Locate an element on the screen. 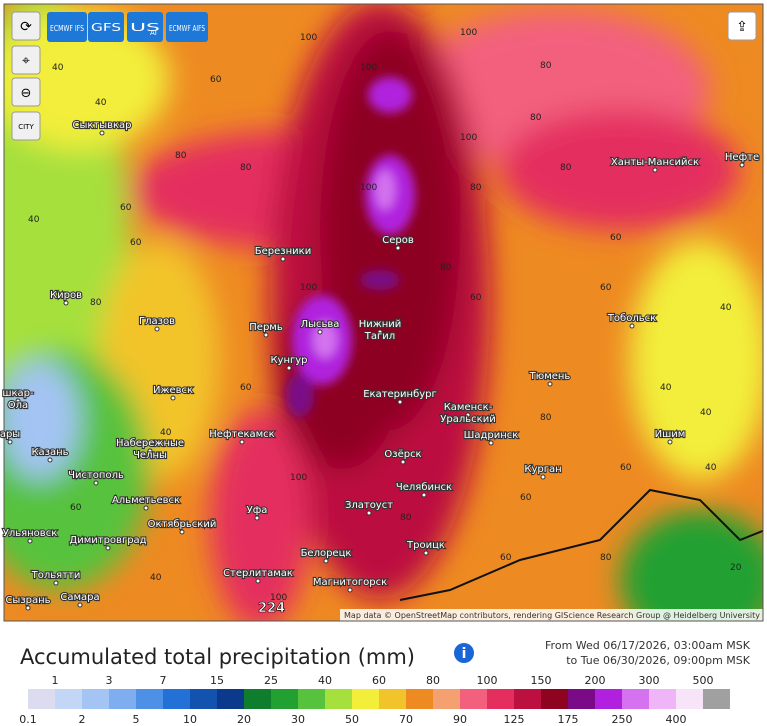  model-label: US is located at coordinates (145, 27).